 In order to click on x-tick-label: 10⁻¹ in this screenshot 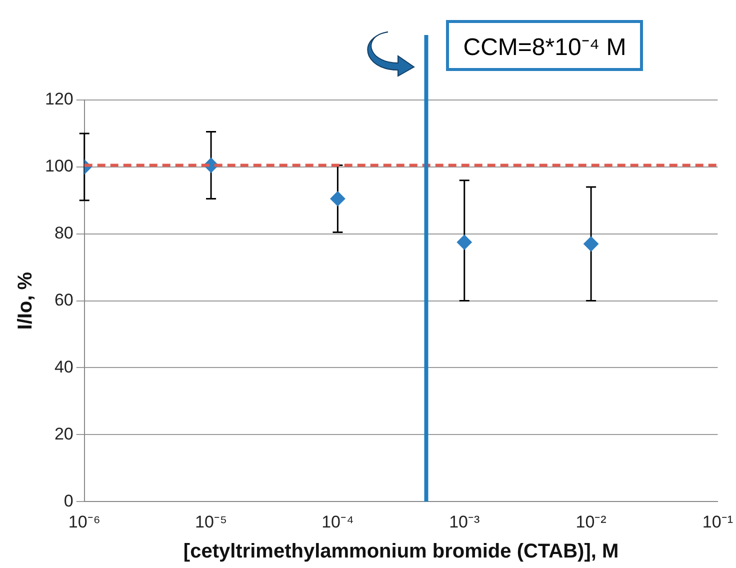, I will do `click(718, 522)`.